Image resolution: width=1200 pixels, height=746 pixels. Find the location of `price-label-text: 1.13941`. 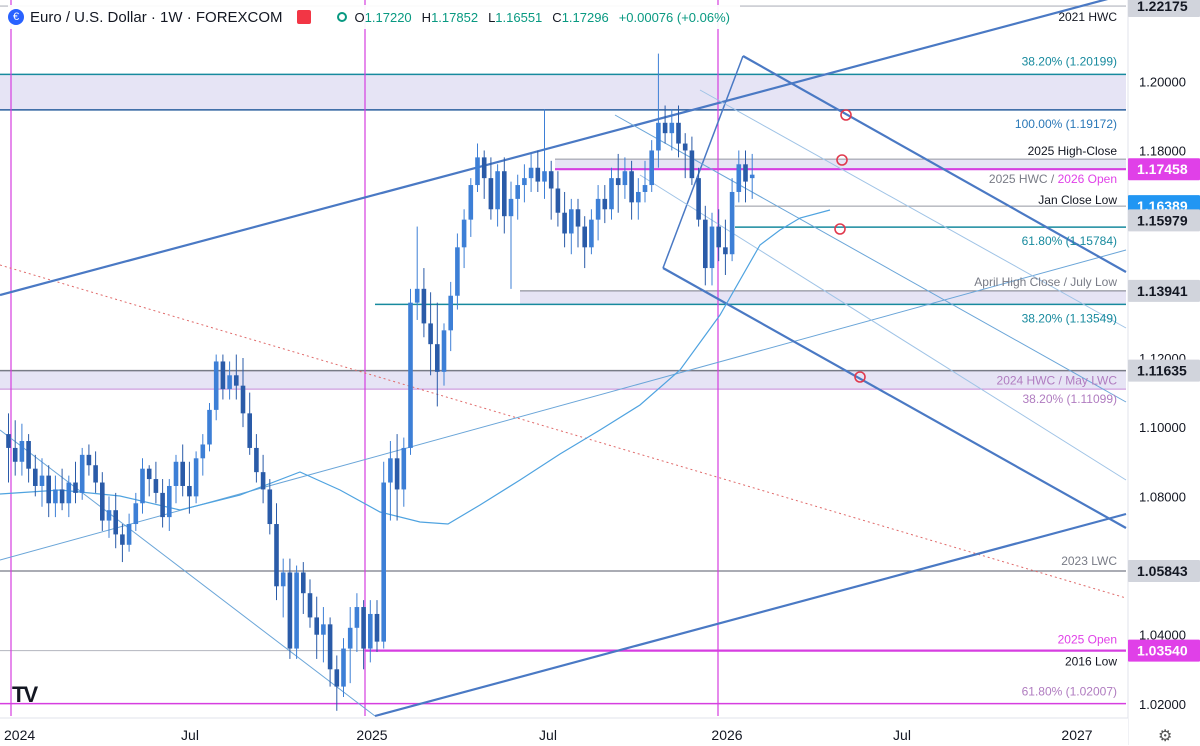

price-label-text: 1.13941 is located at coordinates (1162, 291).